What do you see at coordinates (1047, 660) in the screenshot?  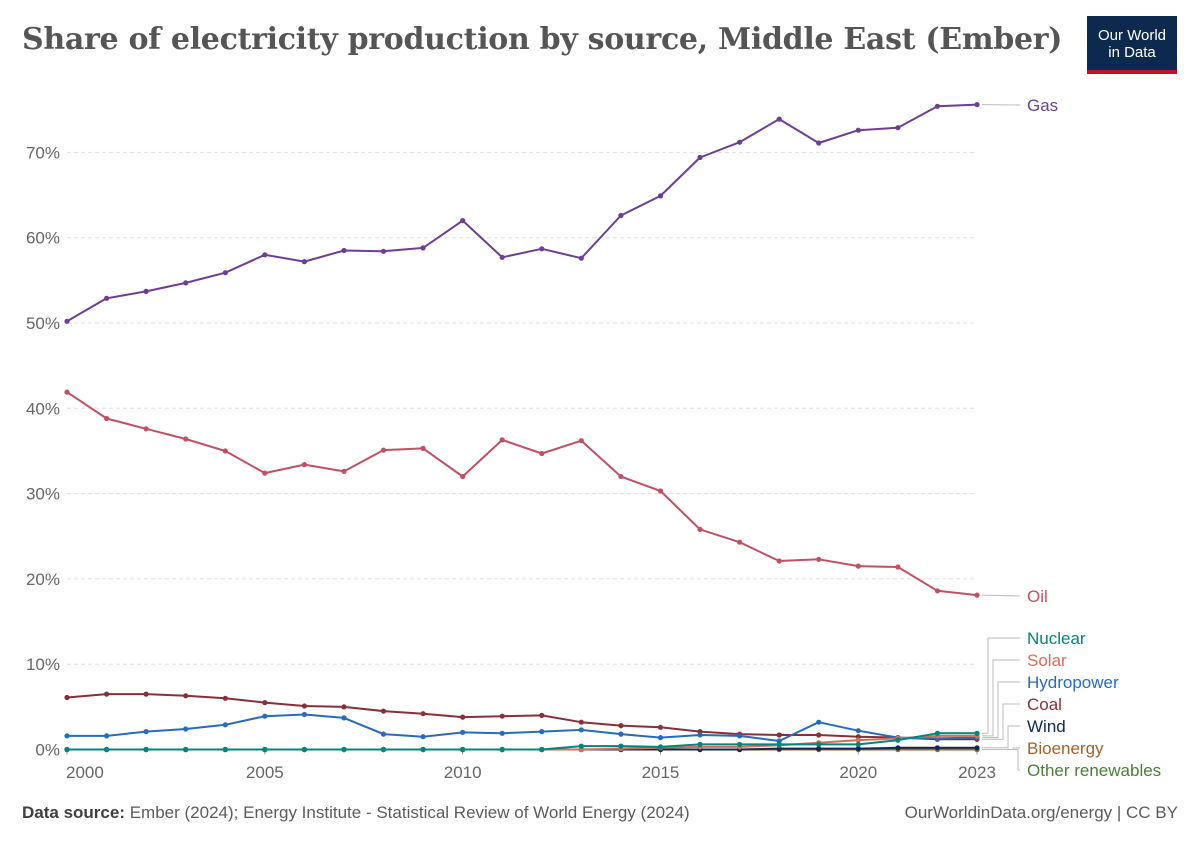 I see `series-label-solar: Solar` at bounding box center [1047, 660].